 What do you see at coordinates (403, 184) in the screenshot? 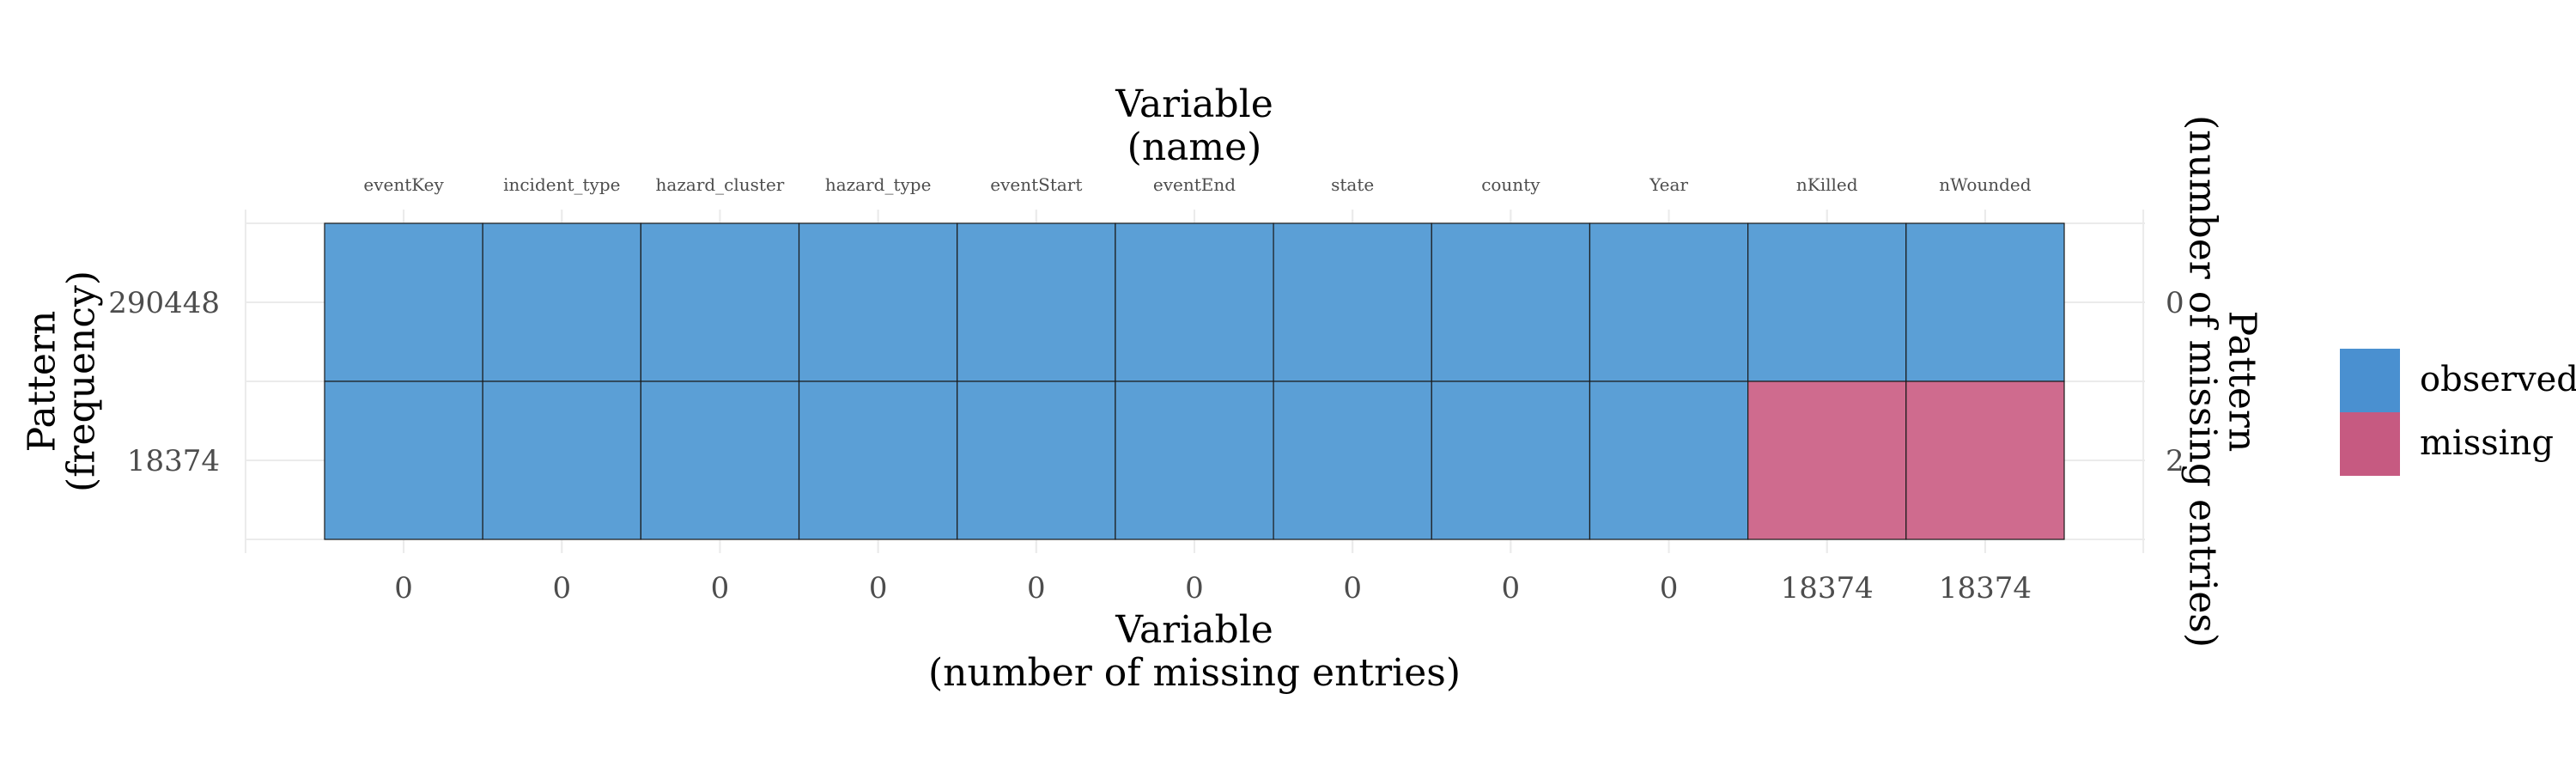
I see `variable-name-label: eventKey` at bounding box center [403, 184].